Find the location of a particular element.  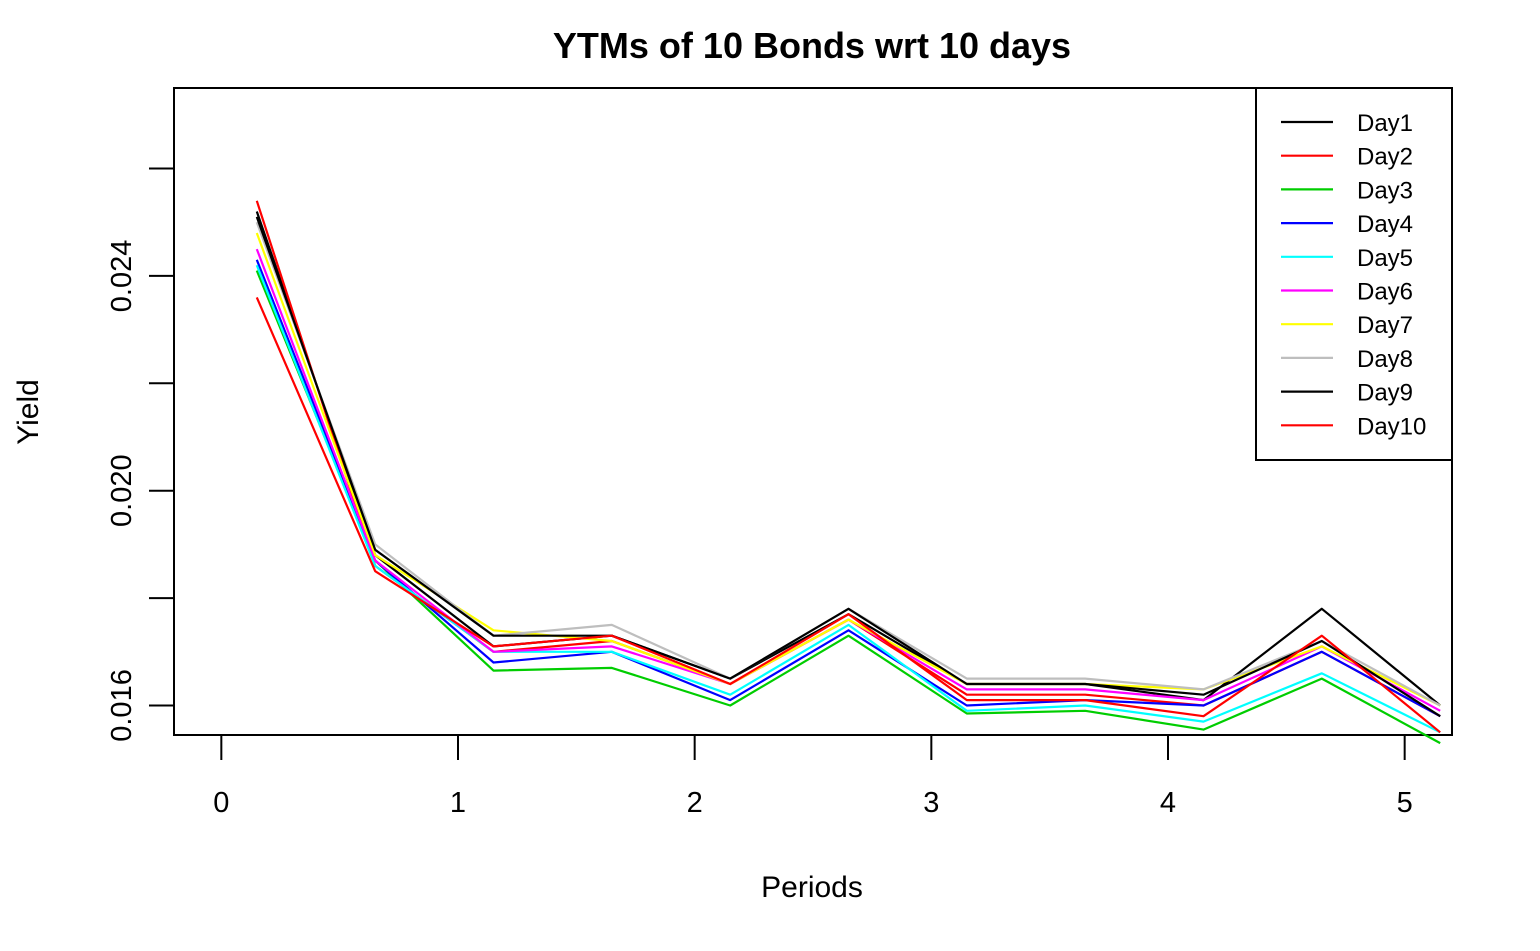

x-axis-label: Periods is located at coordinates (812, 887).